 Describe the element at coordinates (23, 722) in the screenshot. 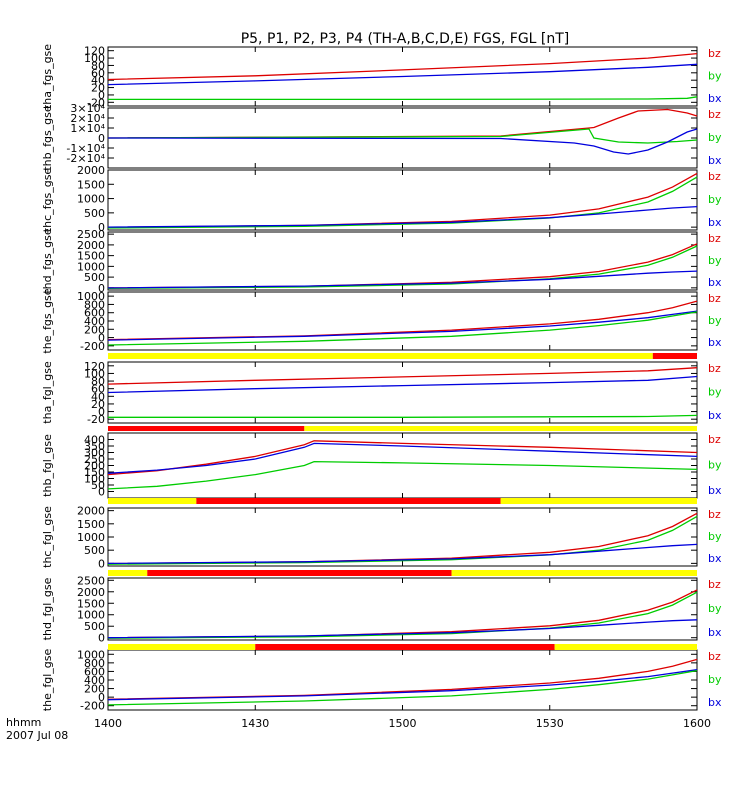

I see `x-axis-label-line1: hhmm` at that location.